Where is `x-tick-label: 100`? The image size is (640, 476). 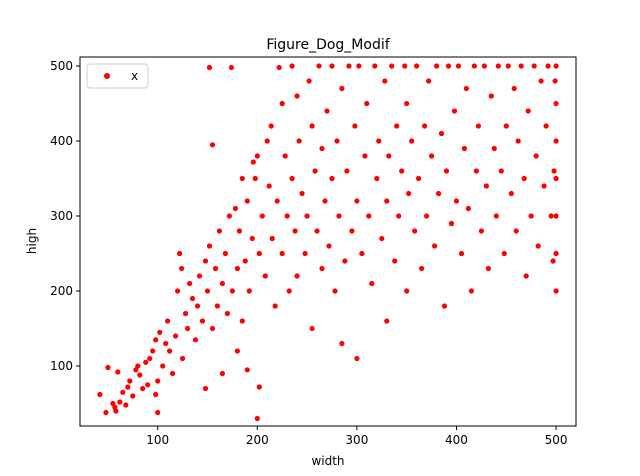
x-tick-label: 100 is located at coordinates (157, 440).